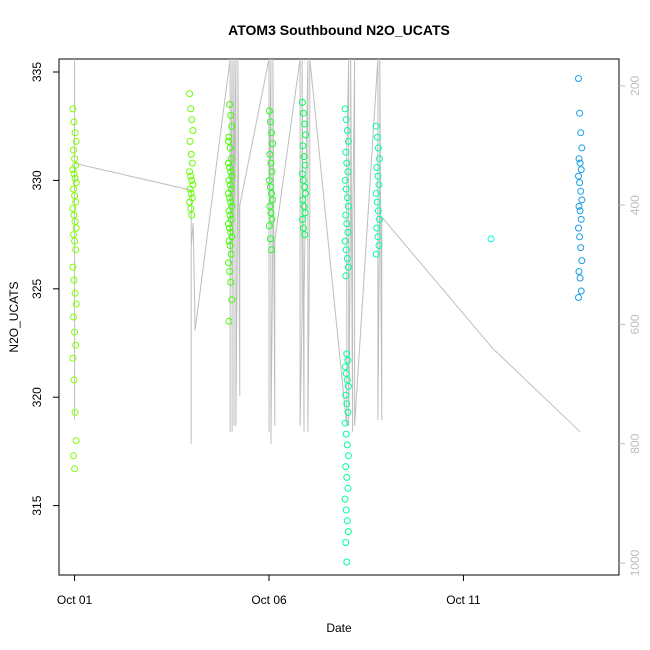 The image size is (650, 650). Describe the element at coordinates (14, 316) in the screenshot. I see `y-axis-label: N2O_UCATS` at that location.